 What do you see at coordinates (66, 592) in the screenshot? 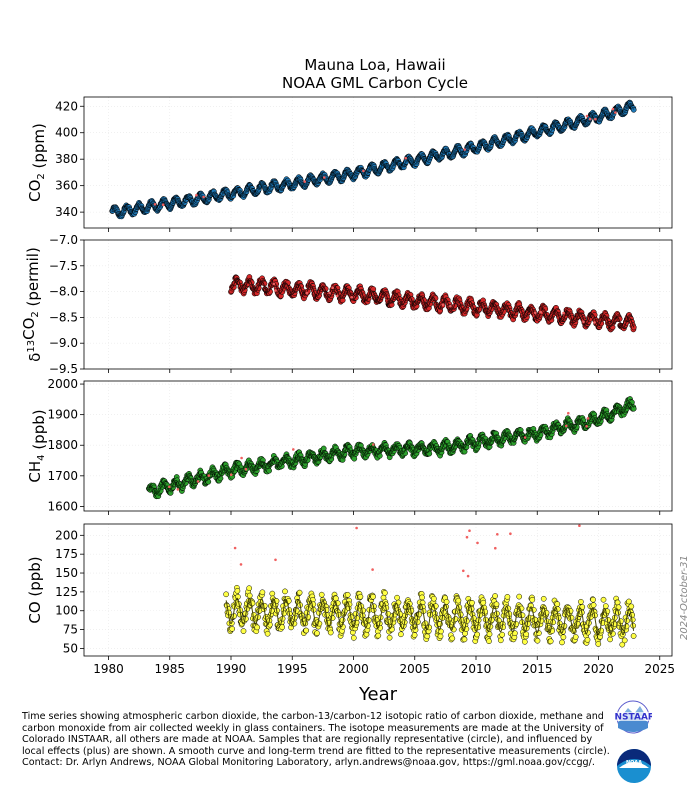
I see `y-tick-label: 125` at bounding box center [66, 592].